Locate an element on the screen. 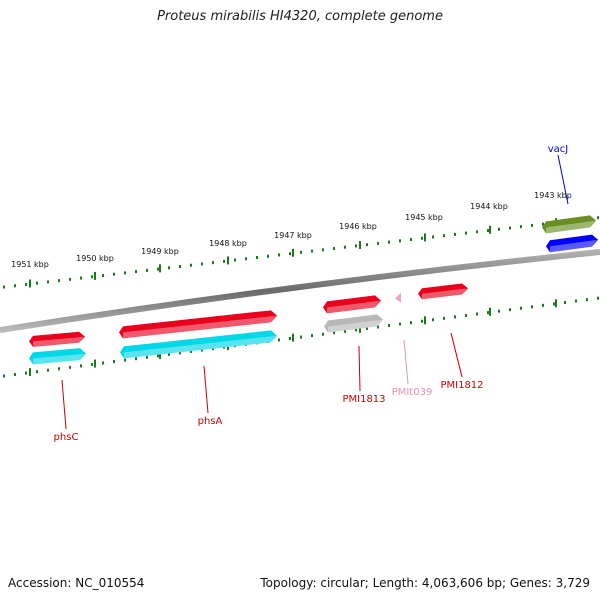 Image resolution: width=600 pixels, height=600 pixels. ruler-tick-label: 1946 kbp is located at coordinates (358, 226).